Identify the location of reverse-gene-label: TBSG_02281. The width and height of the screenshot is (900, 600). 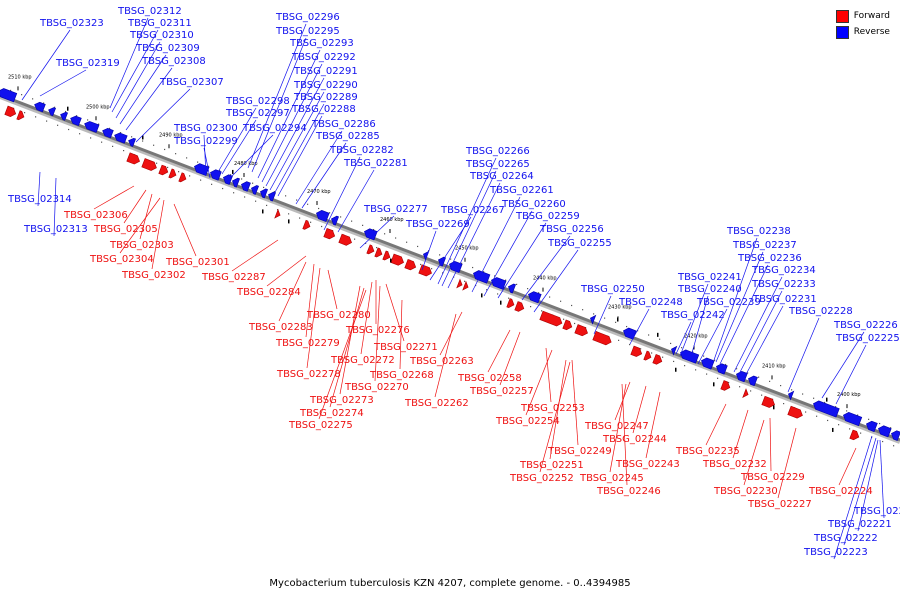
(375, 163).